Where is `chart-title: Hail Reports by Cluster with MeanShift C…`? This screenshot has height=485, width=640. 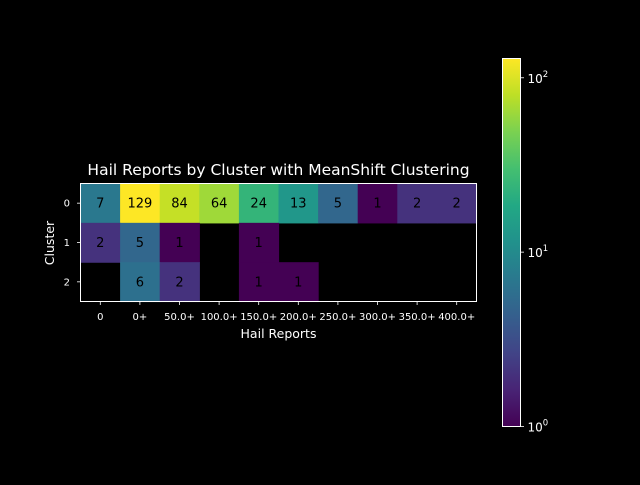 chart-title: Hail Reports by Cluster with MeanShift C… is located at coordinates (278, 170).